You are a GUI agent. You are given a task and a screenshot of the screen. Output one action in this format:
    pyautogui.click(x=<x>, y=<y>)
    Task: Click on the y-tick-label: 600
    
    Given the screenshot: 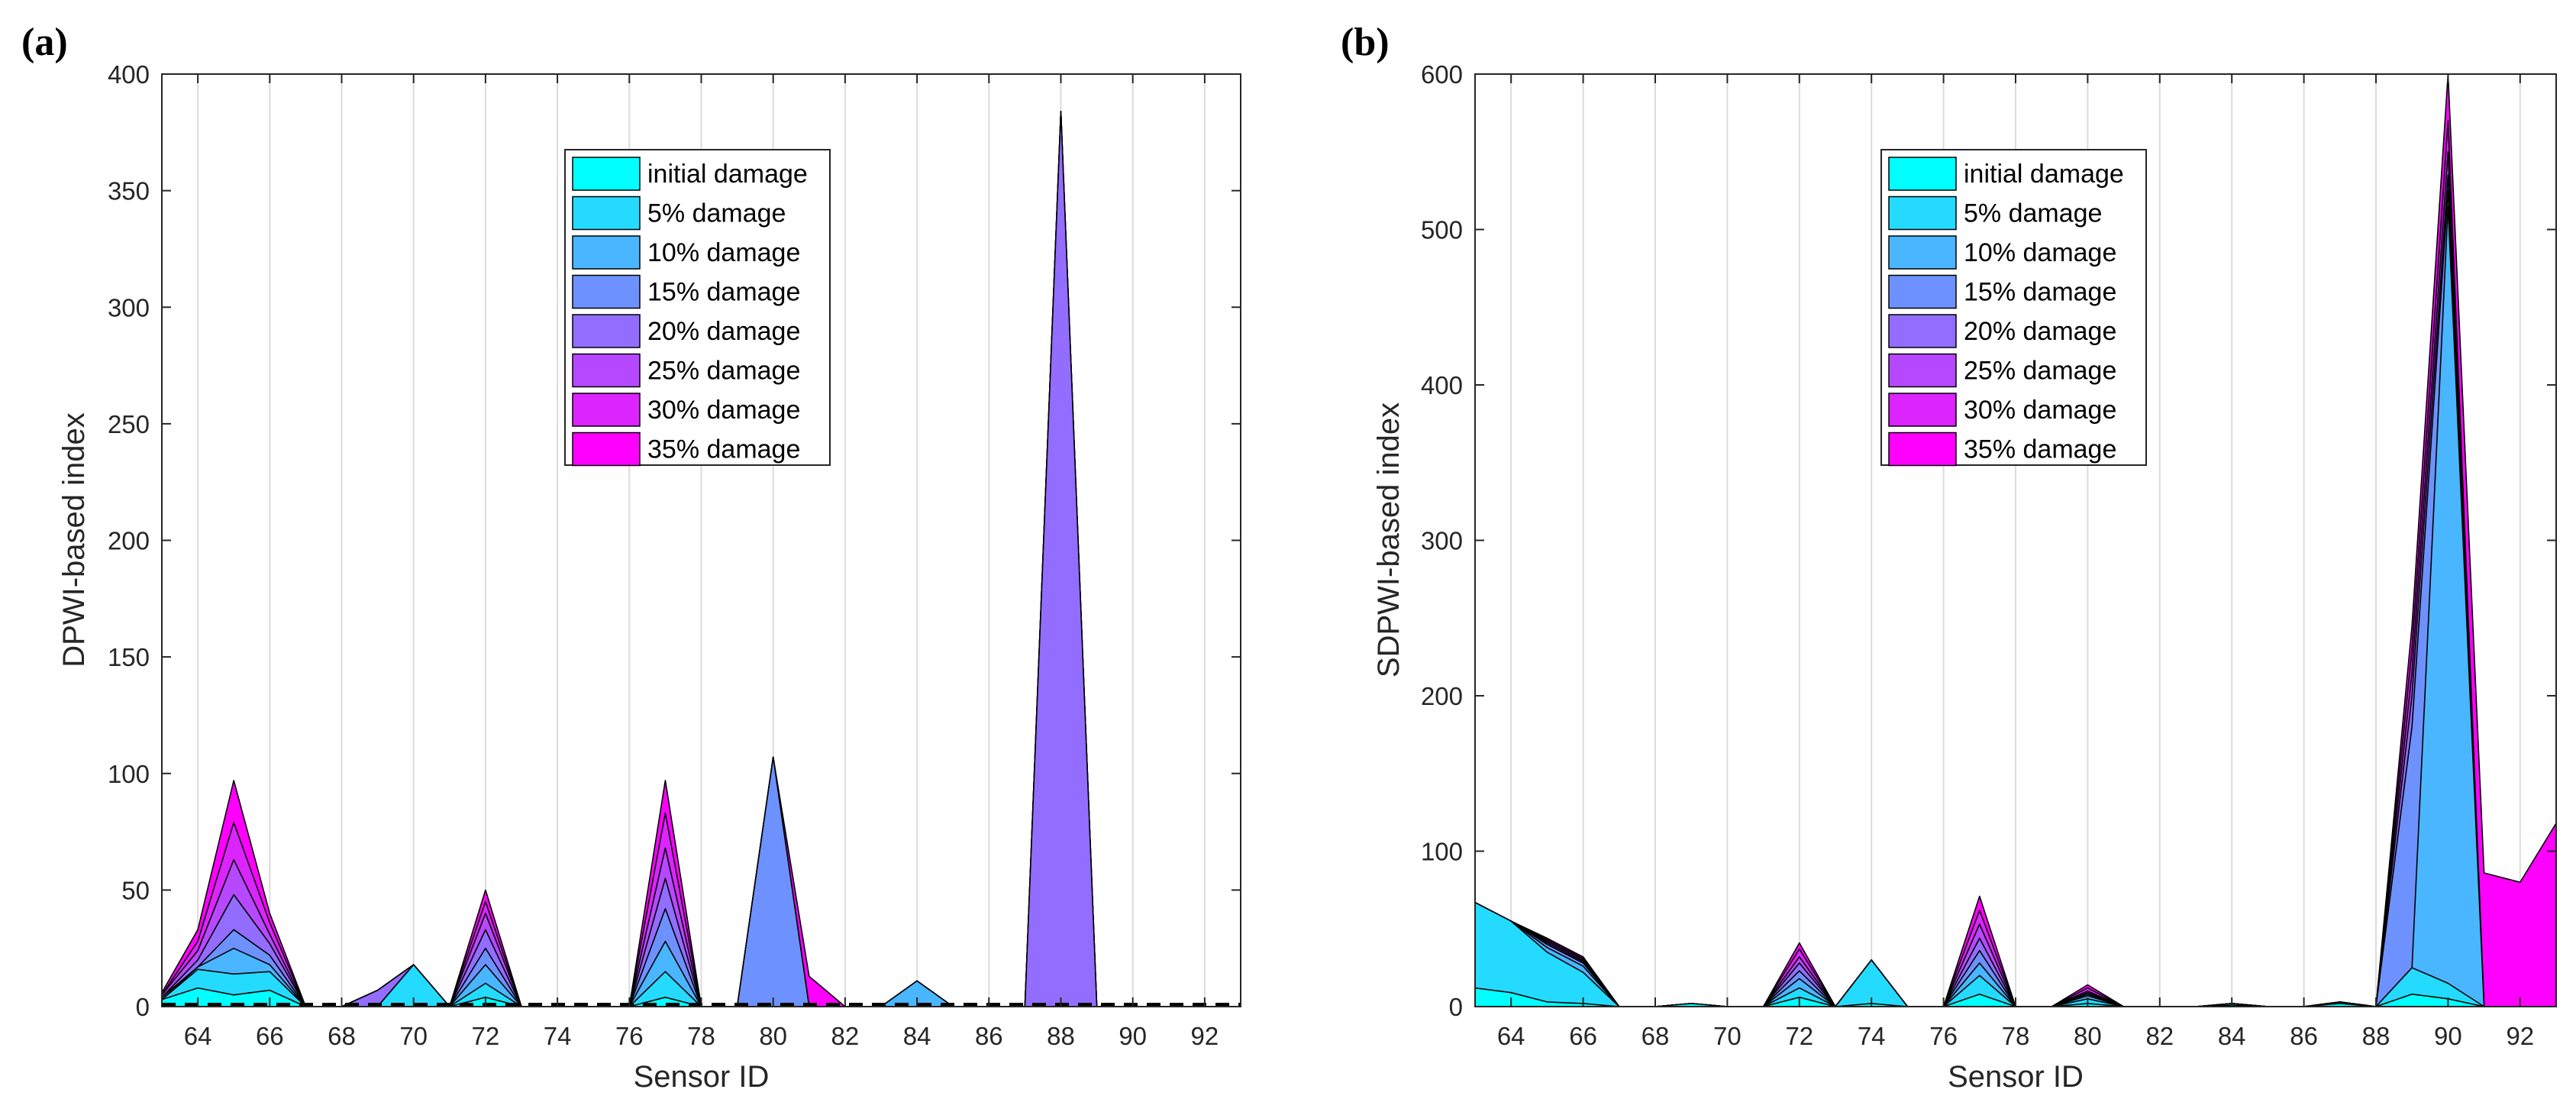 What is the action you would take?
    pyautogui.click(x=1442, y=74)
    